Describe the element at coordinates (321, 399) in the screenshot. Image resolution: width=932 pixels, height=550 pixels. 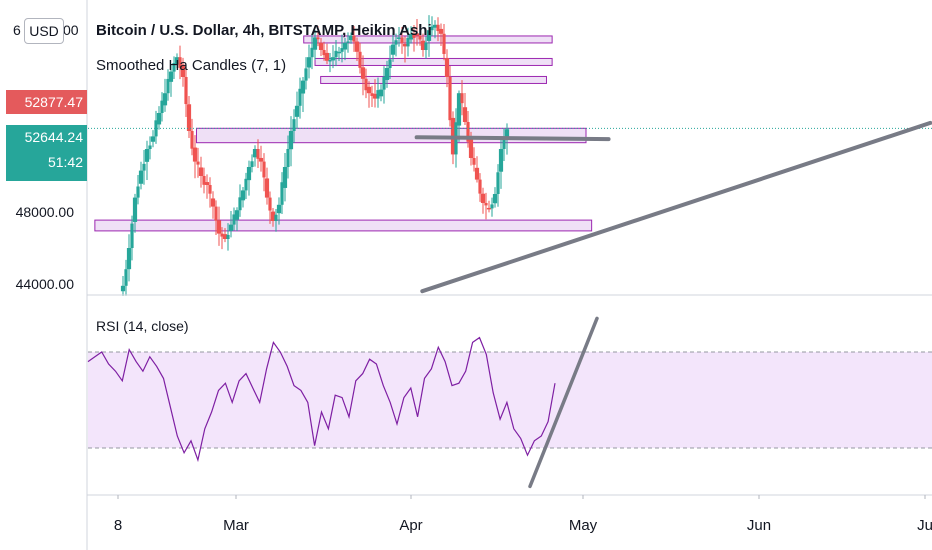
I see `rsi-line` at that location.